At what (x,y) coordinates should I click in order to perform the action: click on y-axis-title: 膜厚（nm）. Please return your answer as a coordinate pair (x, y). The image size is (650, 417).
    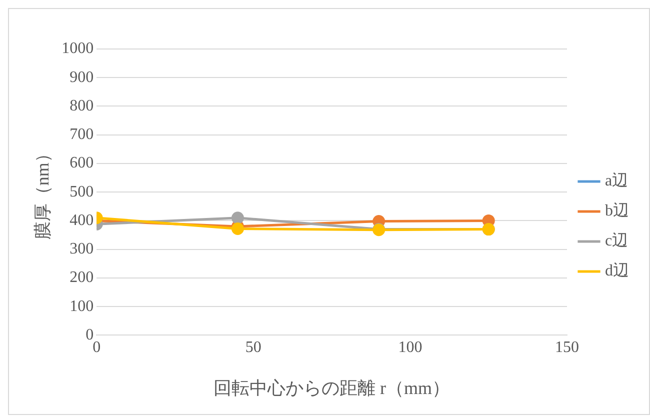
    Looking at the image, I should click on (42, 192).